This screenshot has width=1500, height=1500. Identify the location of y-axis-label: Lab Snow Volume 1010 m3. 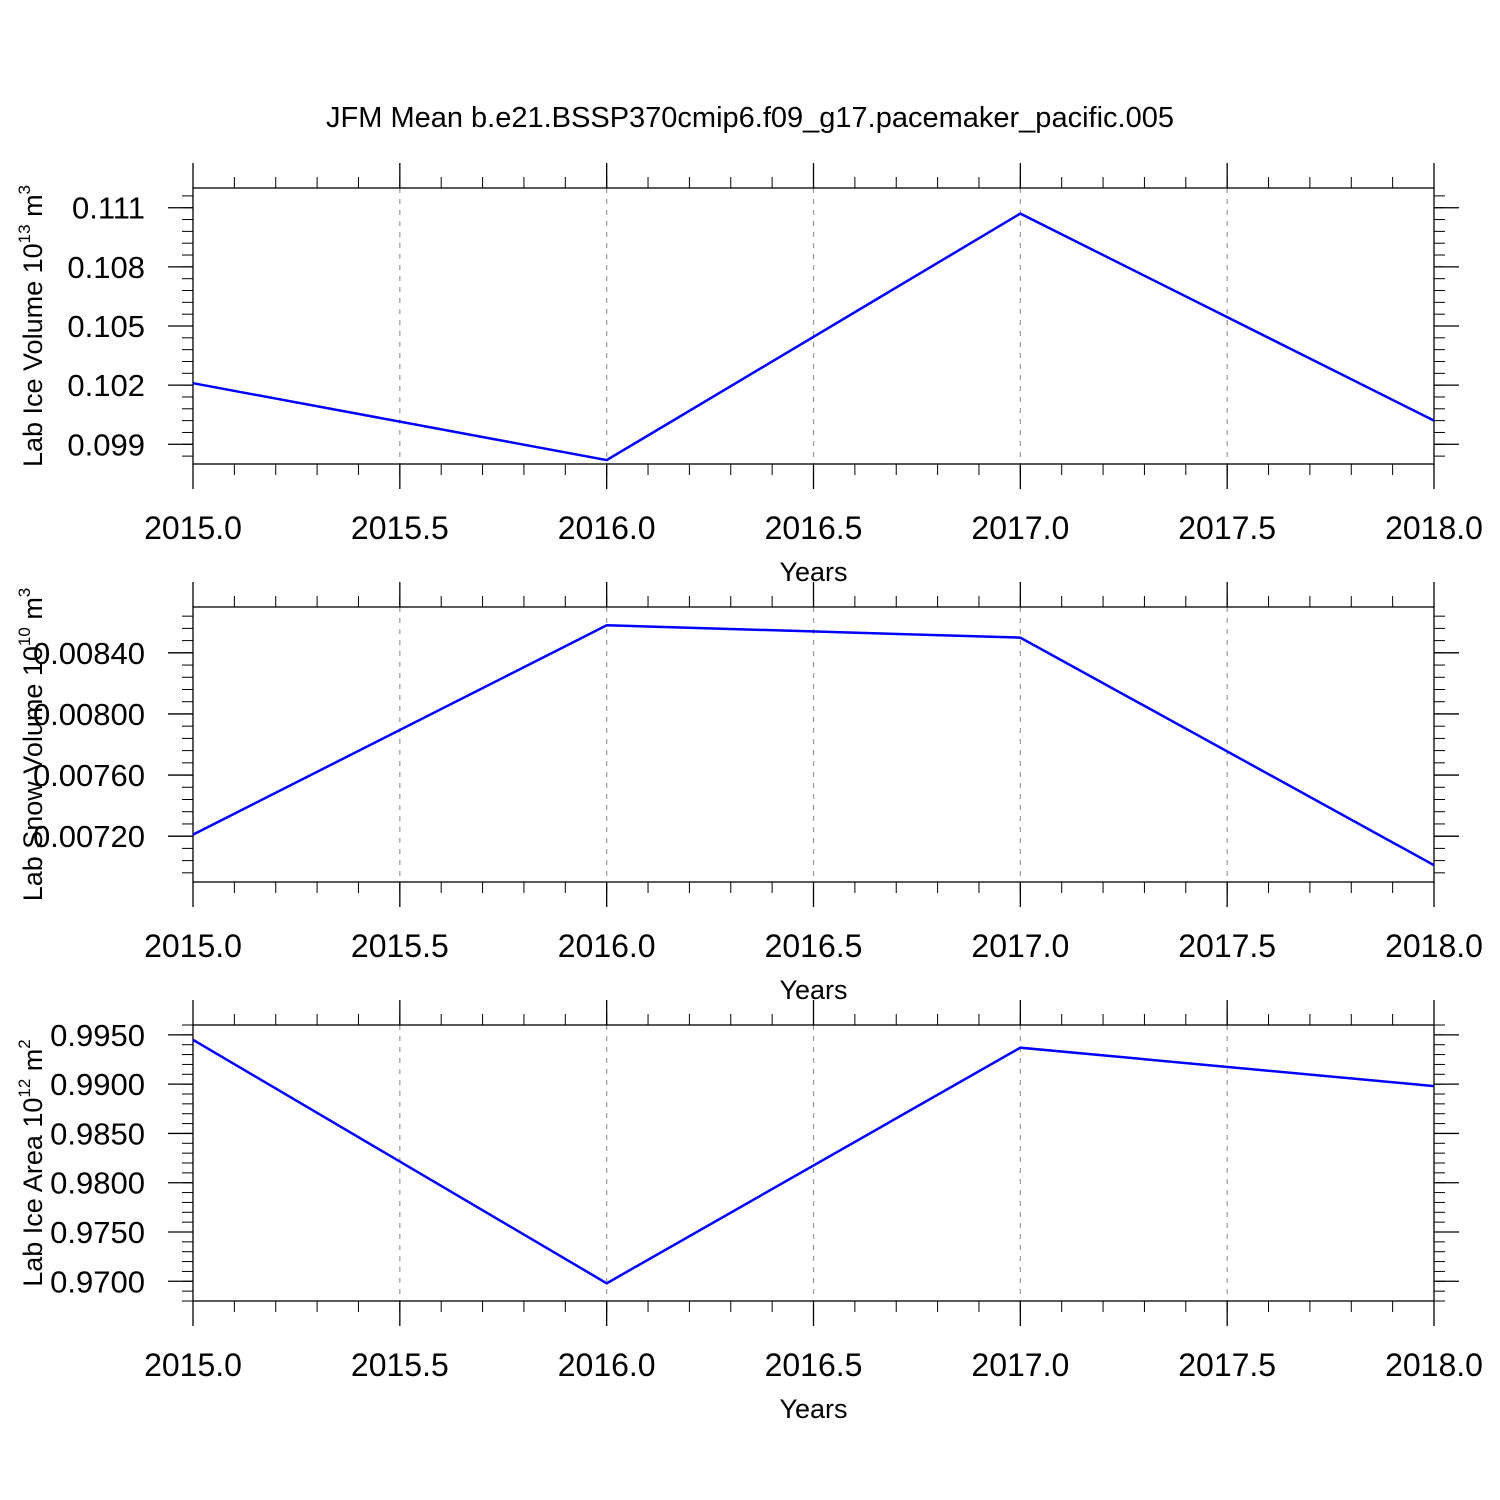
(31, 745).